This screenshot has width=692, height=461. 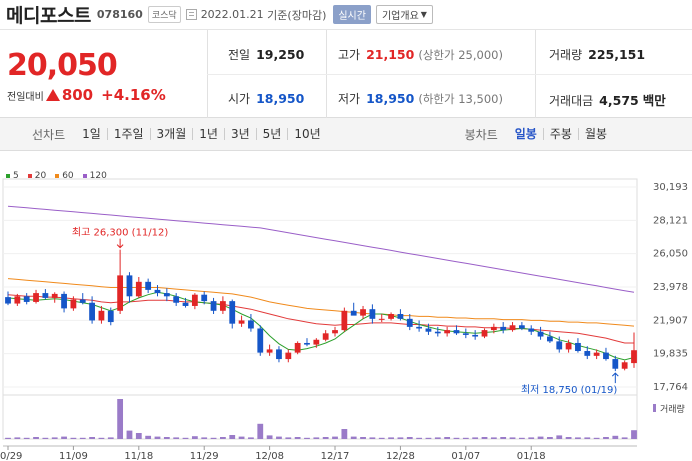 What do you see at coordinates (133, 95) in the screenshot?
I see `change-percent: +4.16%` at bounding box center [133, 95].